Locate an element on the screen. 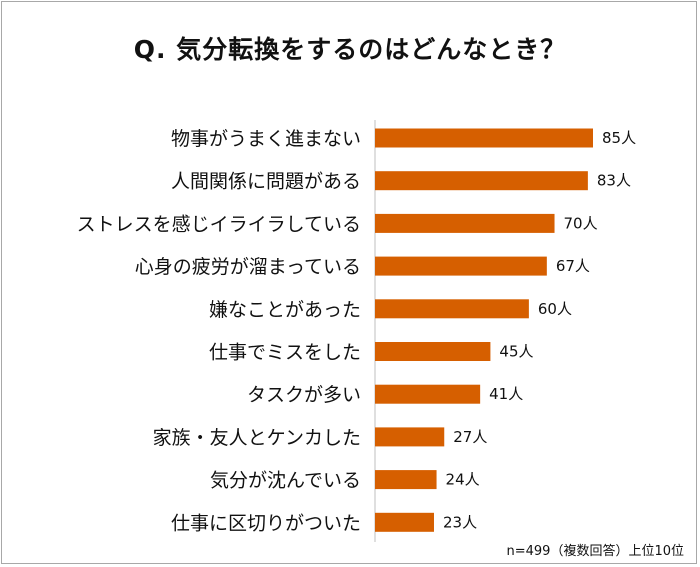  category-label: 人間関係に問題がある is located at coordinates (266, 182).